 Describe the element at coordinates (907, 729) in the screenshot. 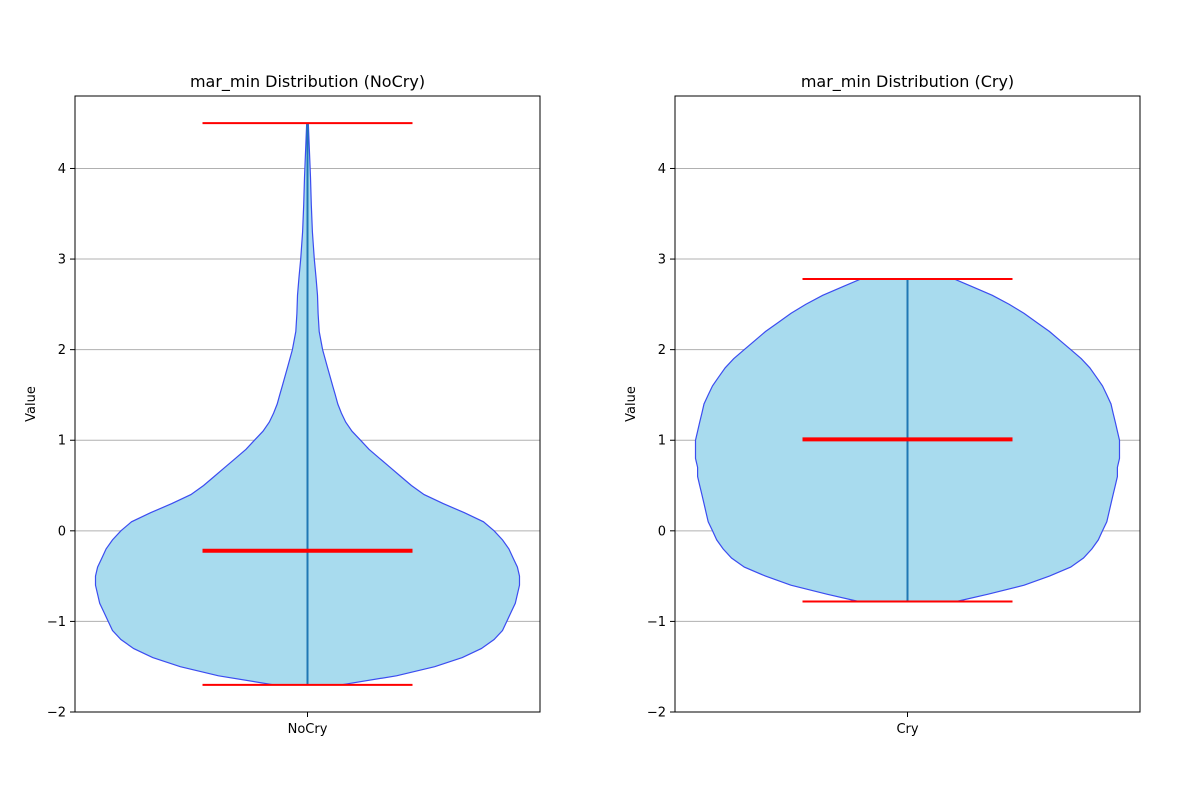

I see `x-tick-label: Cry` at that location.